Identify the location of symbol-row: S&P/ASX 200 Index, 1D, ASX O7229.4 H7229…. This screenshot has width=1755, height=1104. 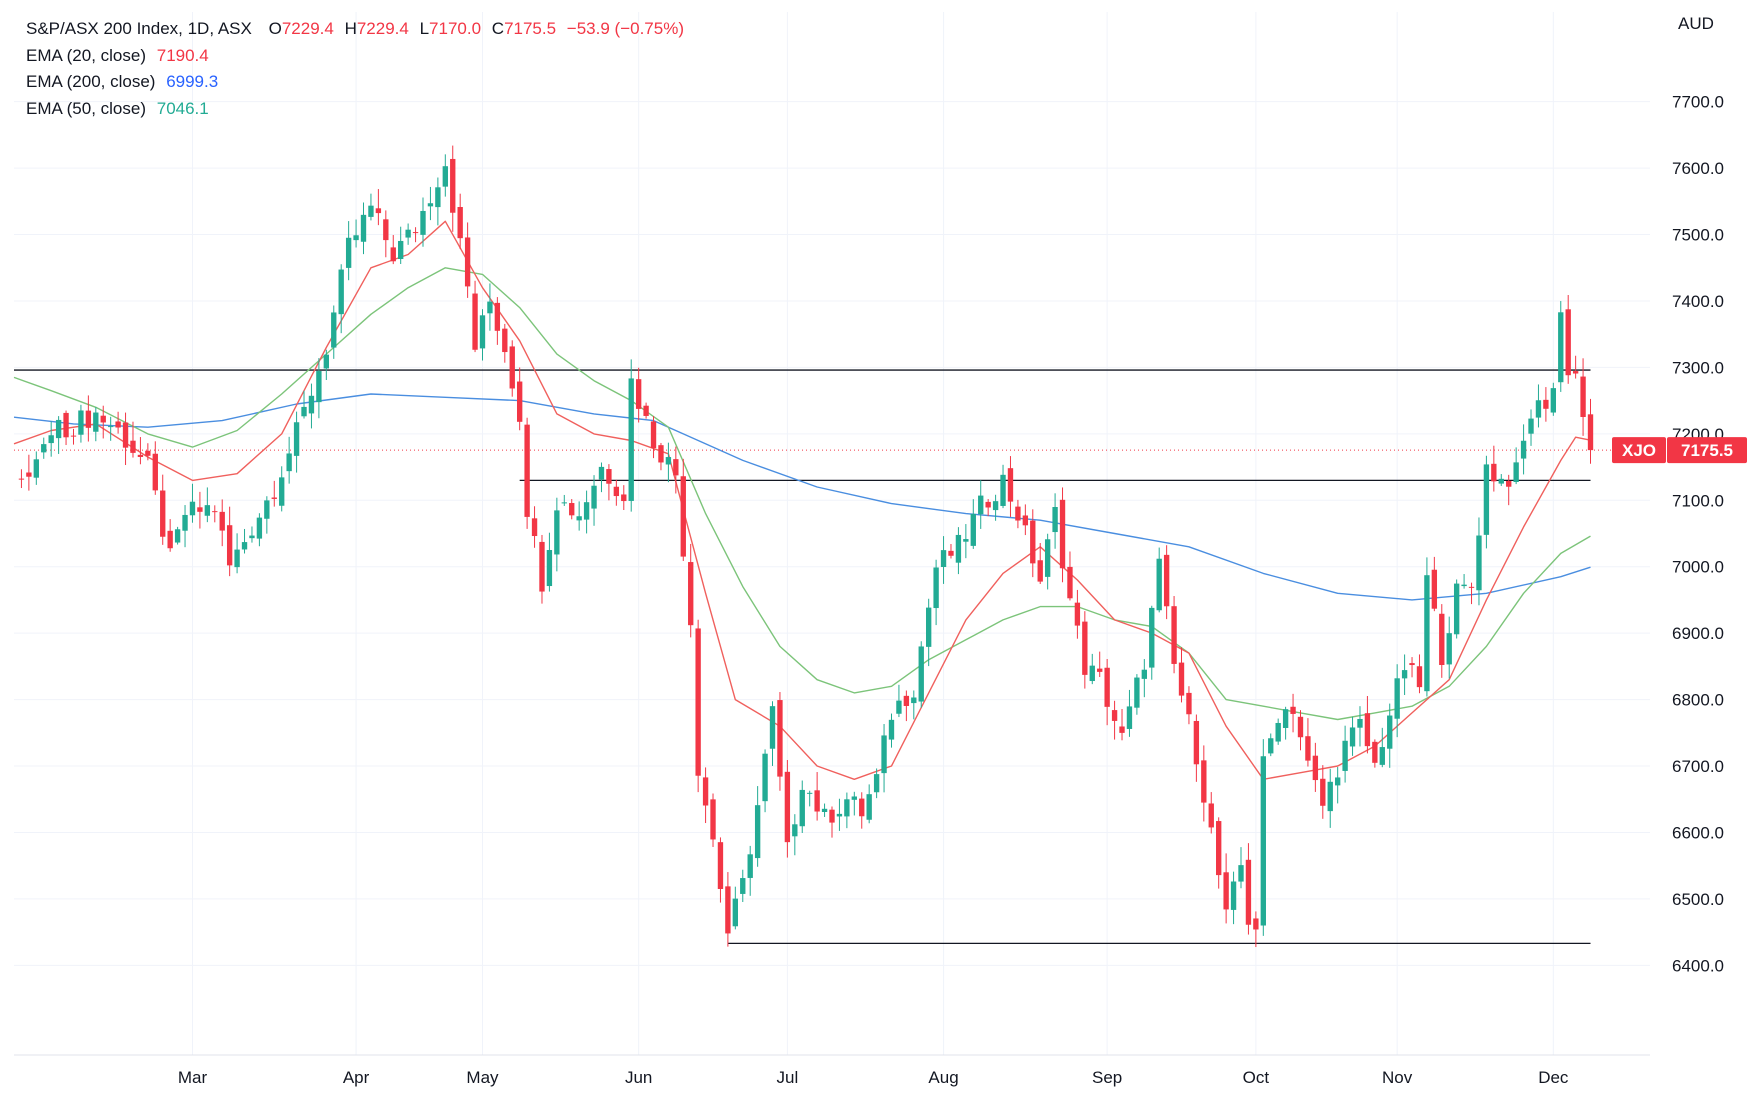
(358, 29).